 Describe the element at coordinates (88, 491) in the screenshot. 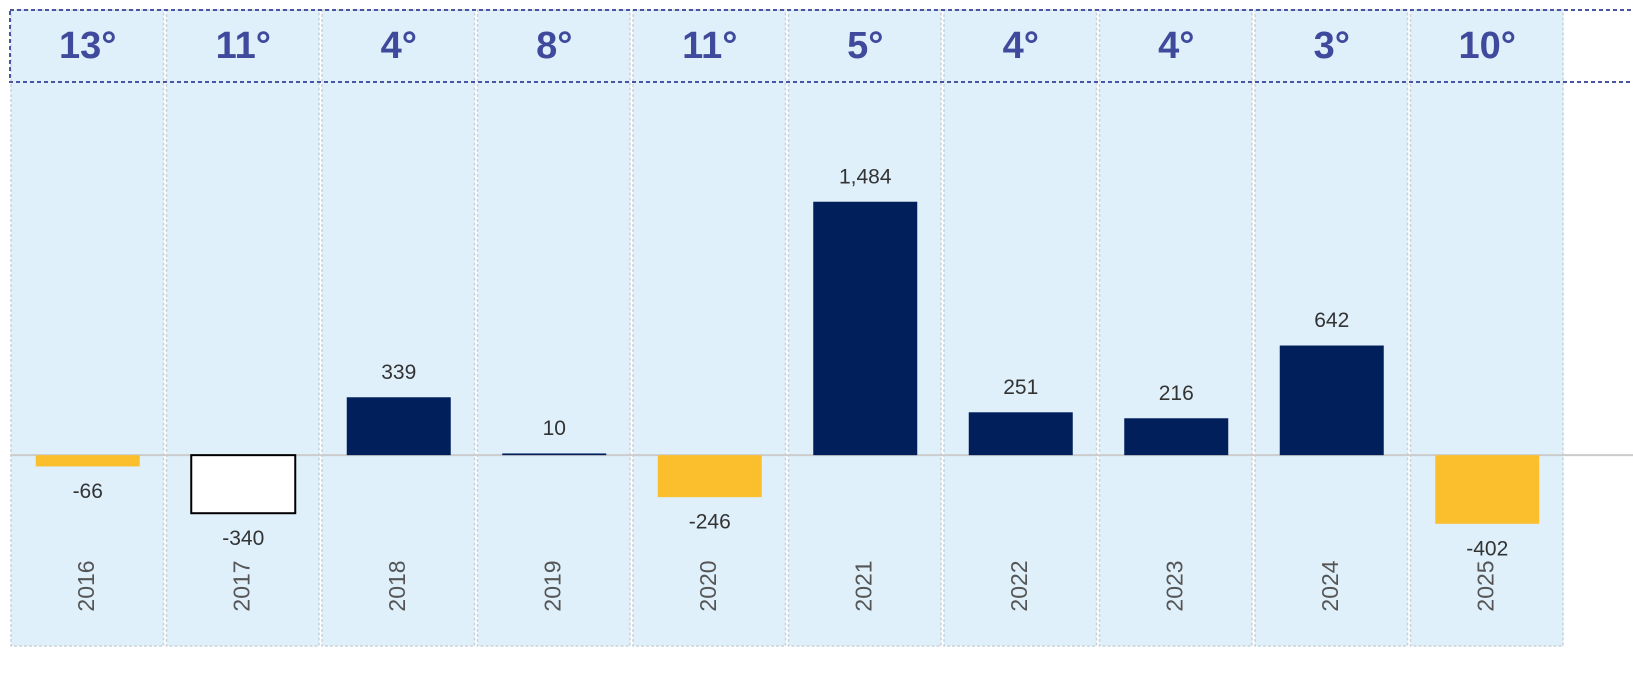

I see `value-label: -66` at that location.